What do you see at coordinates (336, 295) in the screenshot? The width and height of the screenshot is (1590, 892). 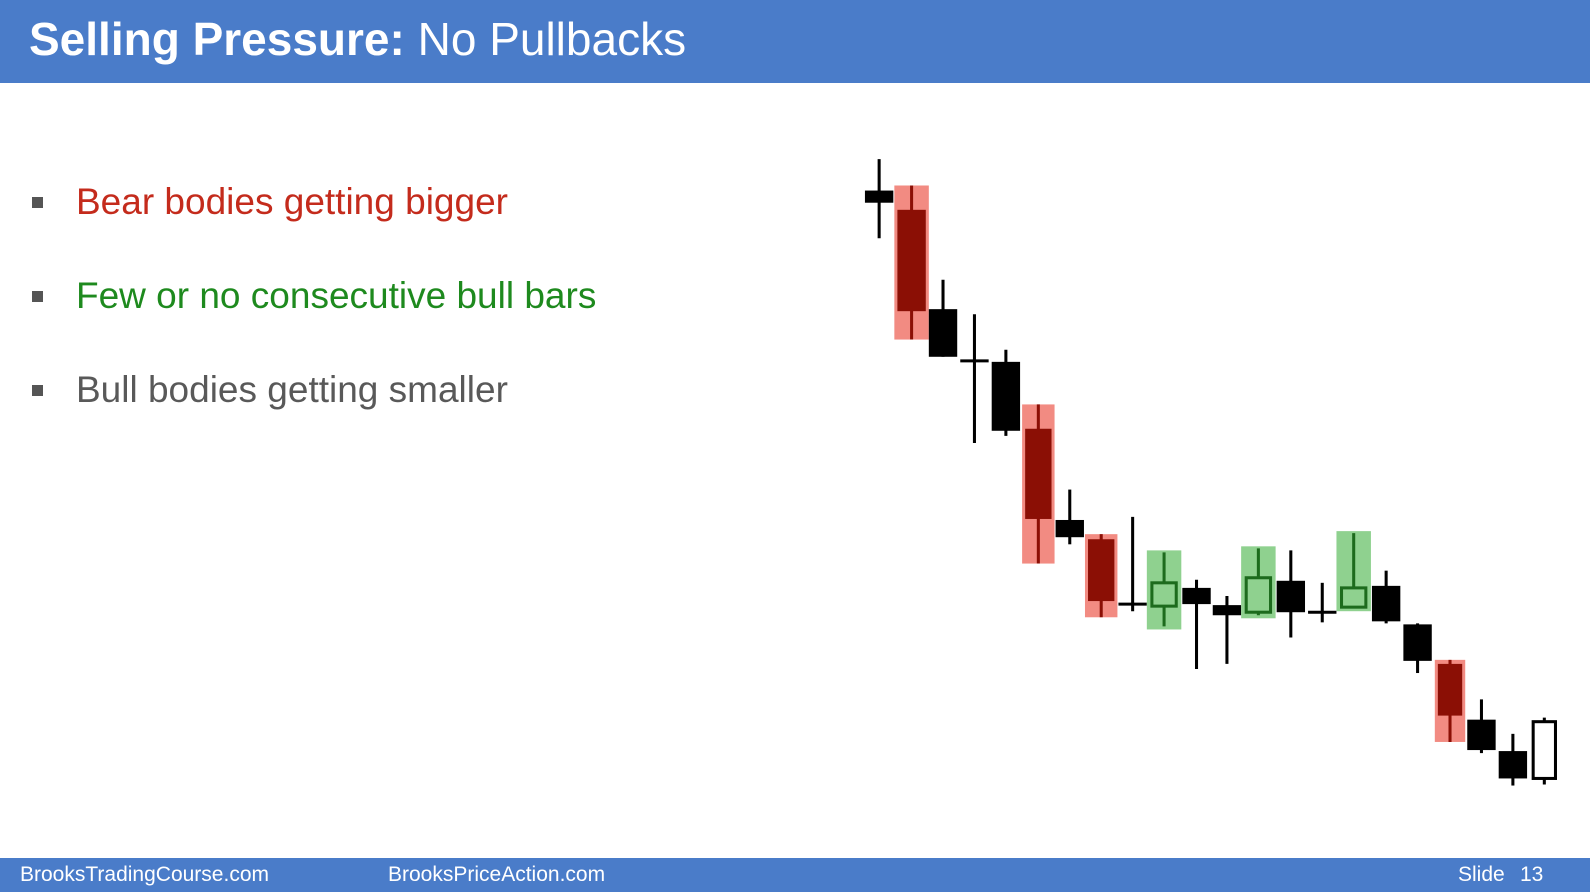 I see `bullet-text: Few or no consecutive bull bars` at bounding box center [336, 295].